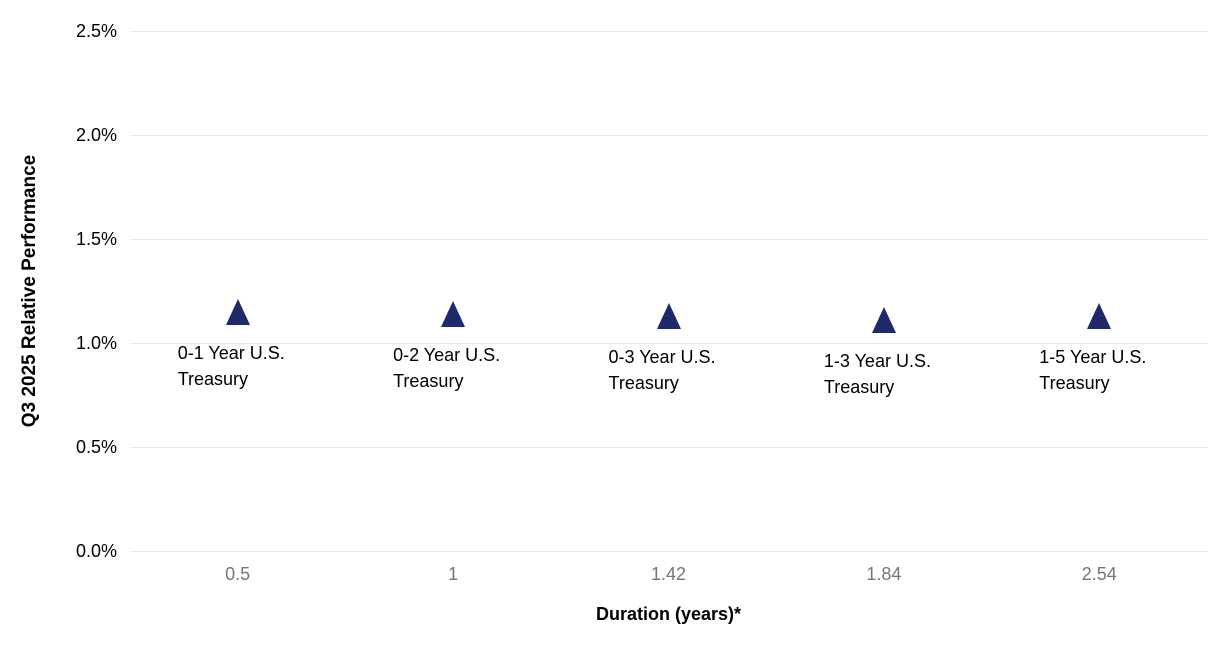 The width and height of the screenshot is (1232, 650). I want to click on x-tick-label: 0.5, so click(238, 574).